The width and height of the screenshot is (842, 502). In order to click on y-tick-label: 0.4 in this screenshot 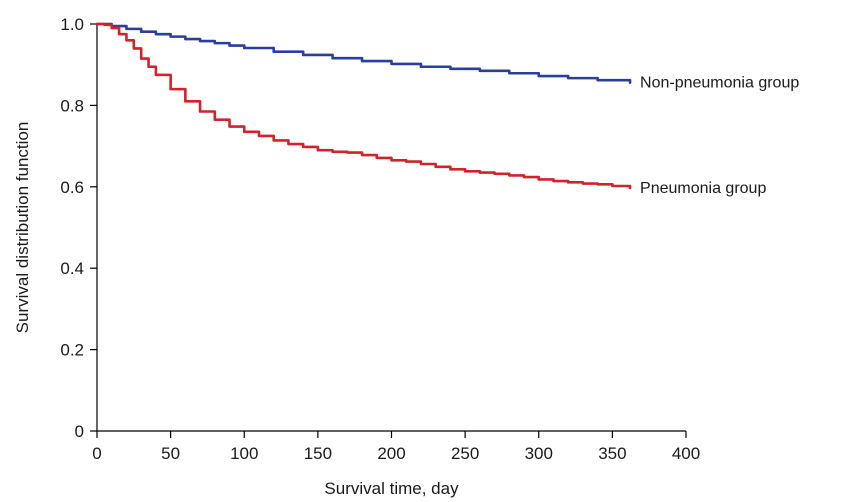, I will do `click(72, 268)`.